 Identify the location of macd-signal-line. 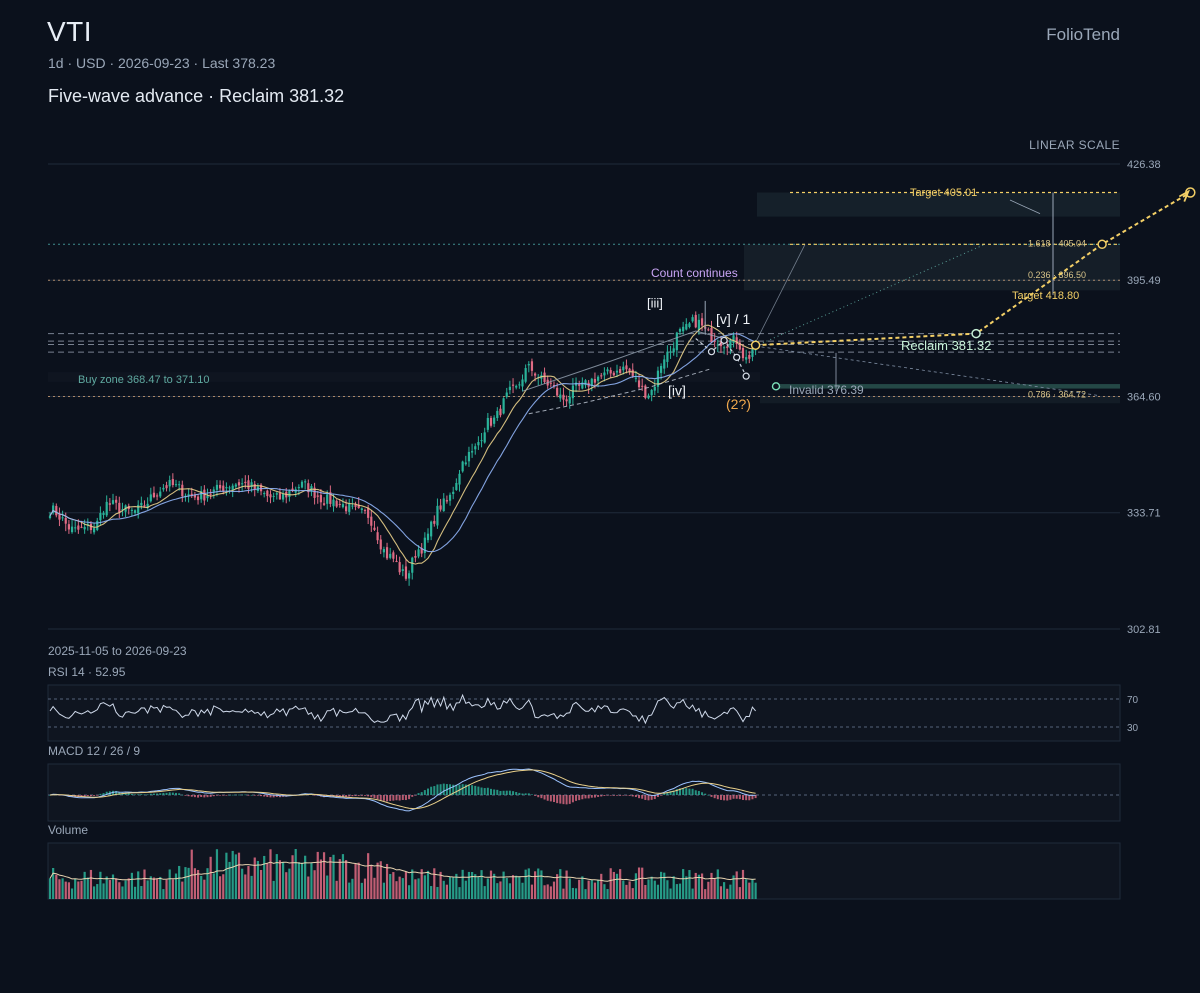
(402, 789).